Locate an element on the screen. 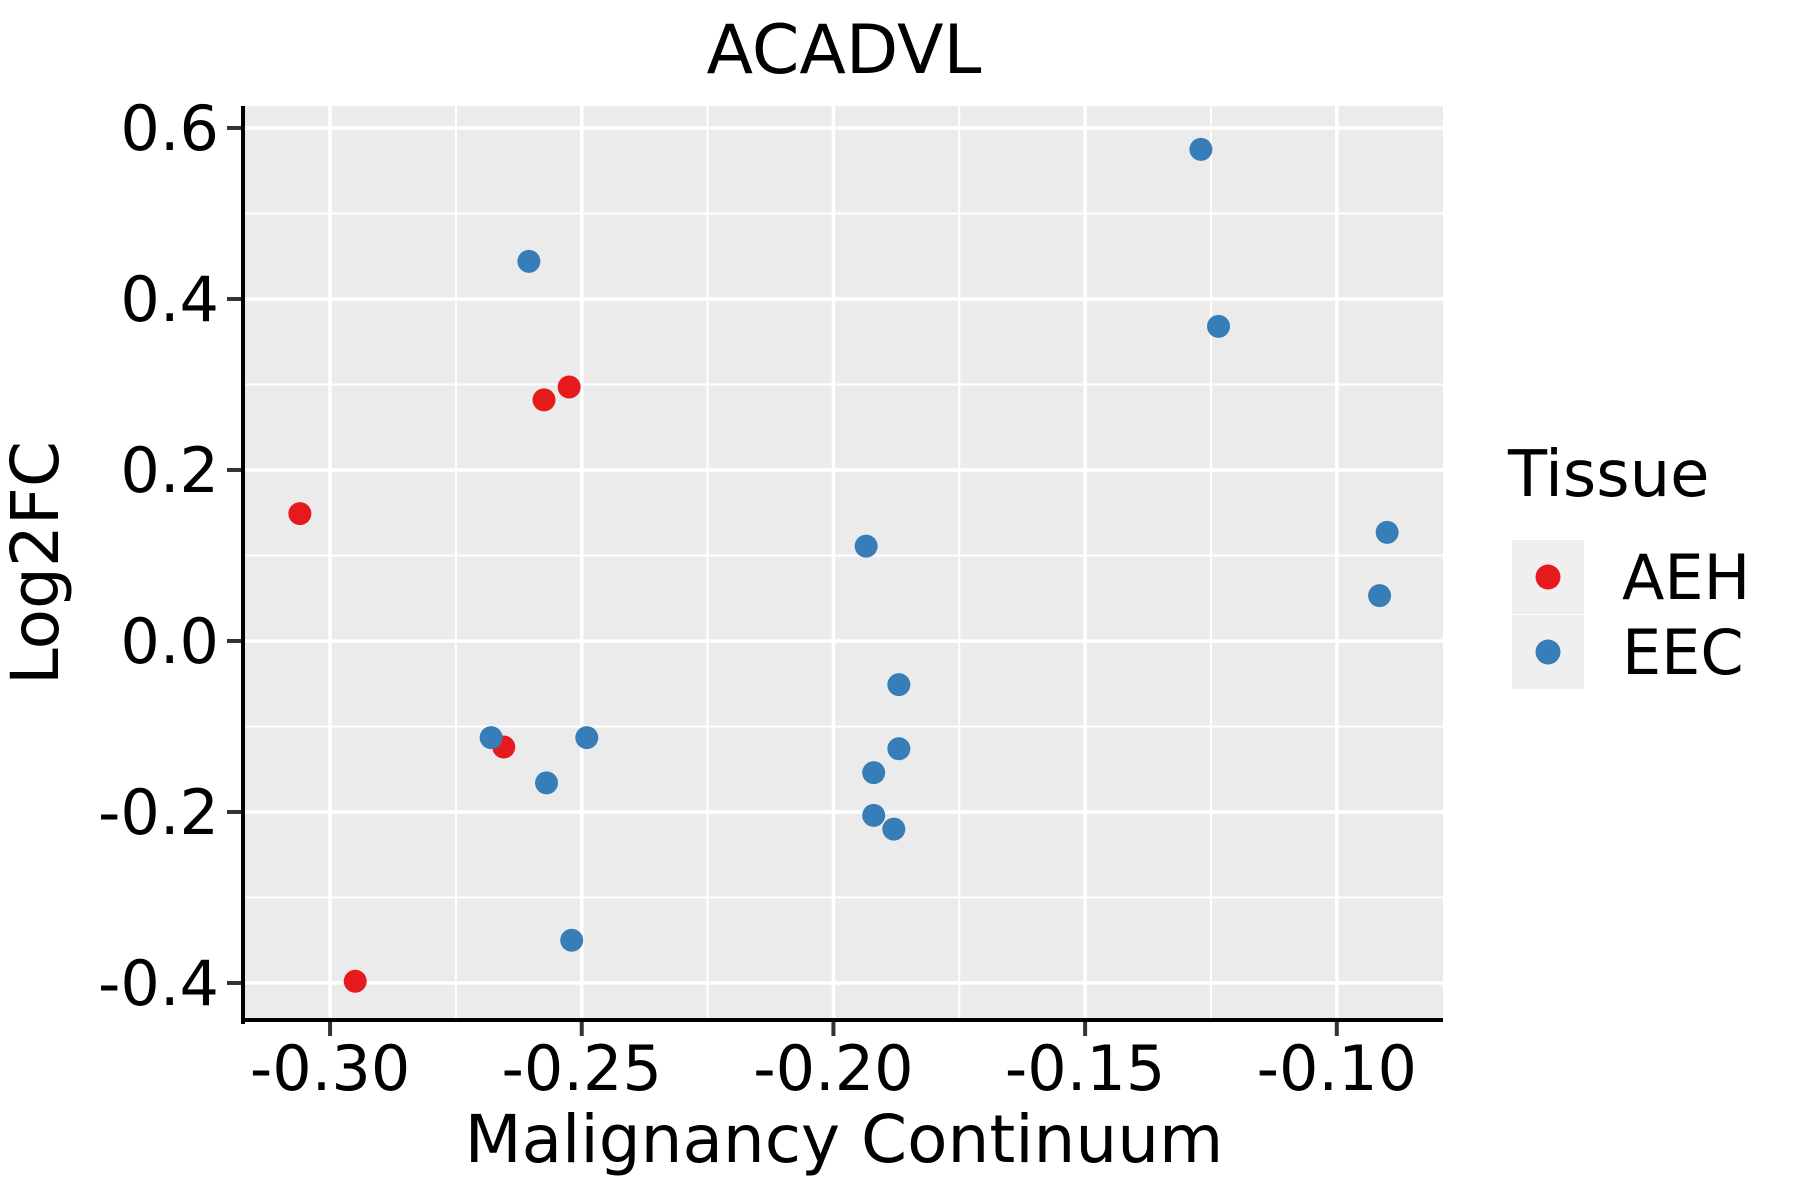 The image size is (1800, 1204). y-tick-label: -0.2 is located at coordinates (158, 812).